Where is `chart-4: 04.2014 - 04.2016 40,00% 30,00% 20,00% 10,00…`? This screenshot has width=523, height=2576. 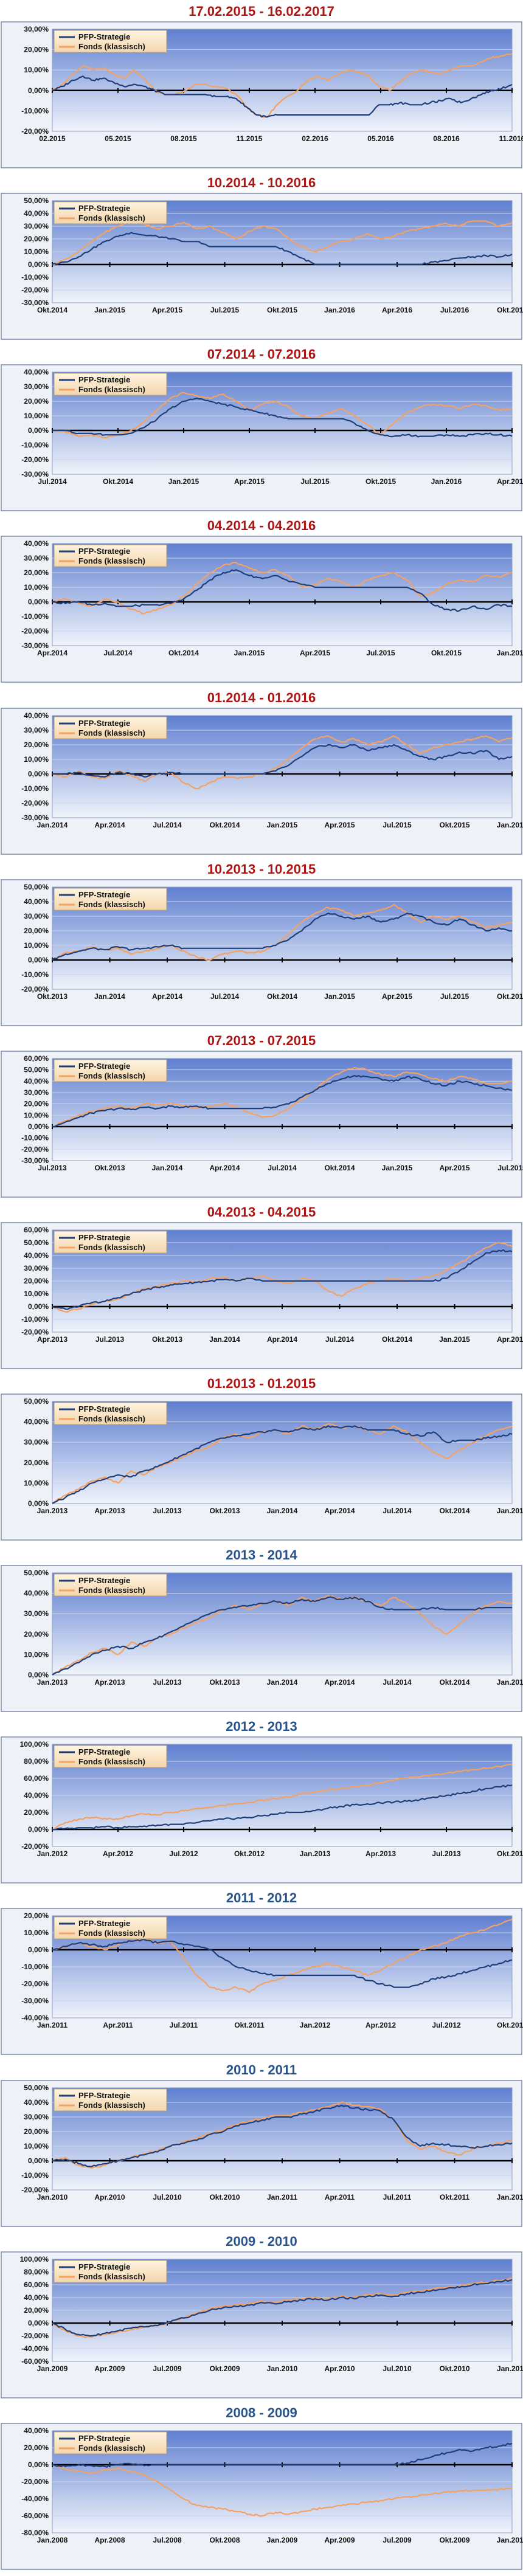
chart-4: 04.2014 - 04.2016 40,00% 30,00% 20,00% 10,00… is located at coordinates (262, 600).